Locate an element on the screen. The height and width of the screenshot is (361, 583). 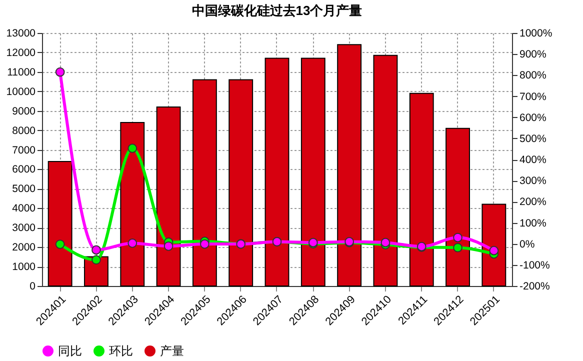
y2-tick-label: 1000% is located at coordinates (536, 34).